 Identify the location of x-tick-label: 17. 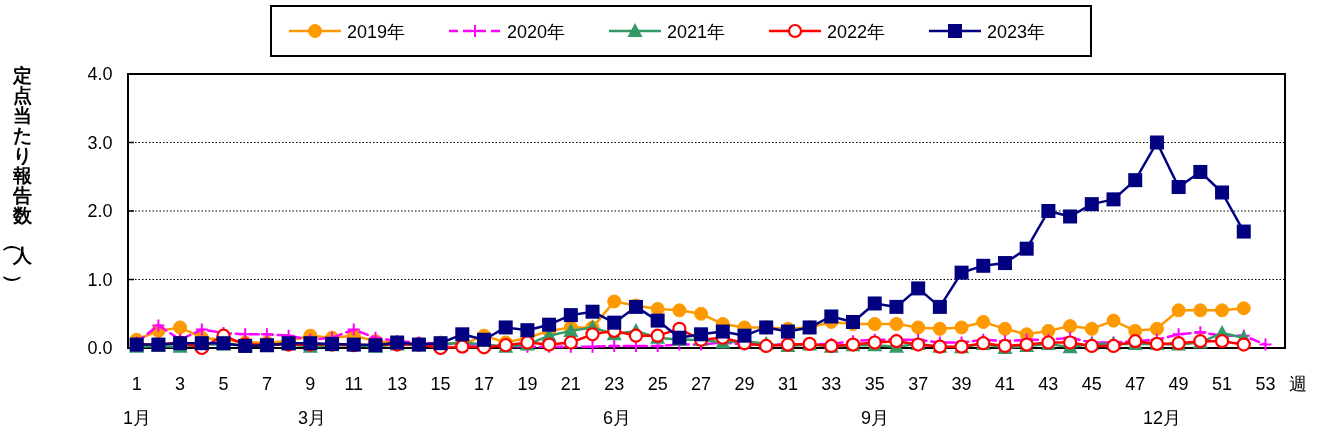
(484, 384).